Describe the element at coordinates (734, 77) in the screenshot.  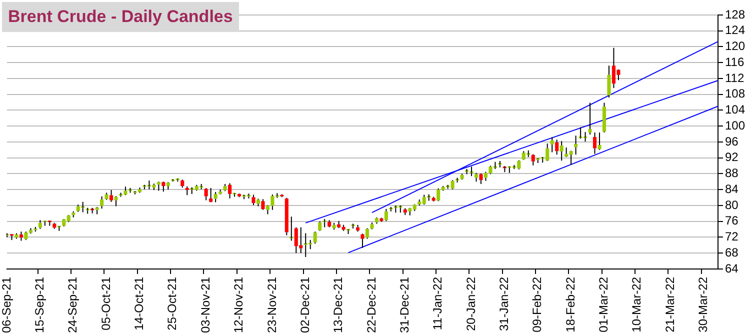
I see `y-tick-label: 112` at that location.